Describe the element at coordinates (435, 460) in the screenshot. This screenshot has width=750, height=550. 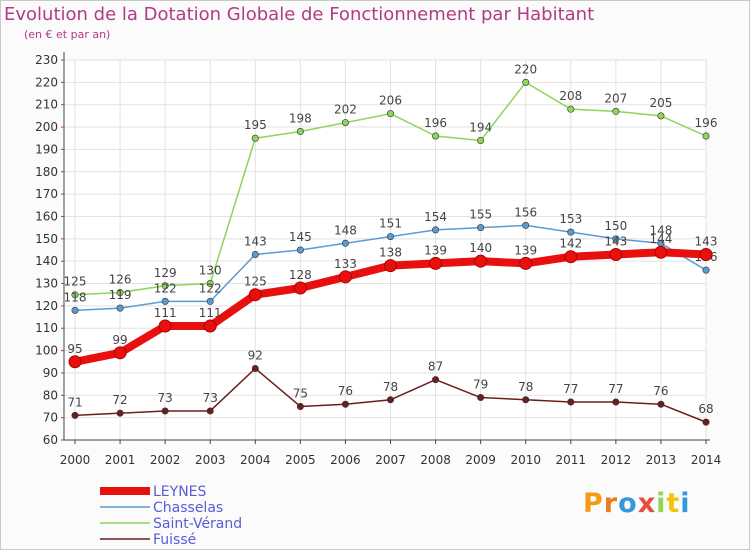
I see `x-tick-label: 2008` at that location.